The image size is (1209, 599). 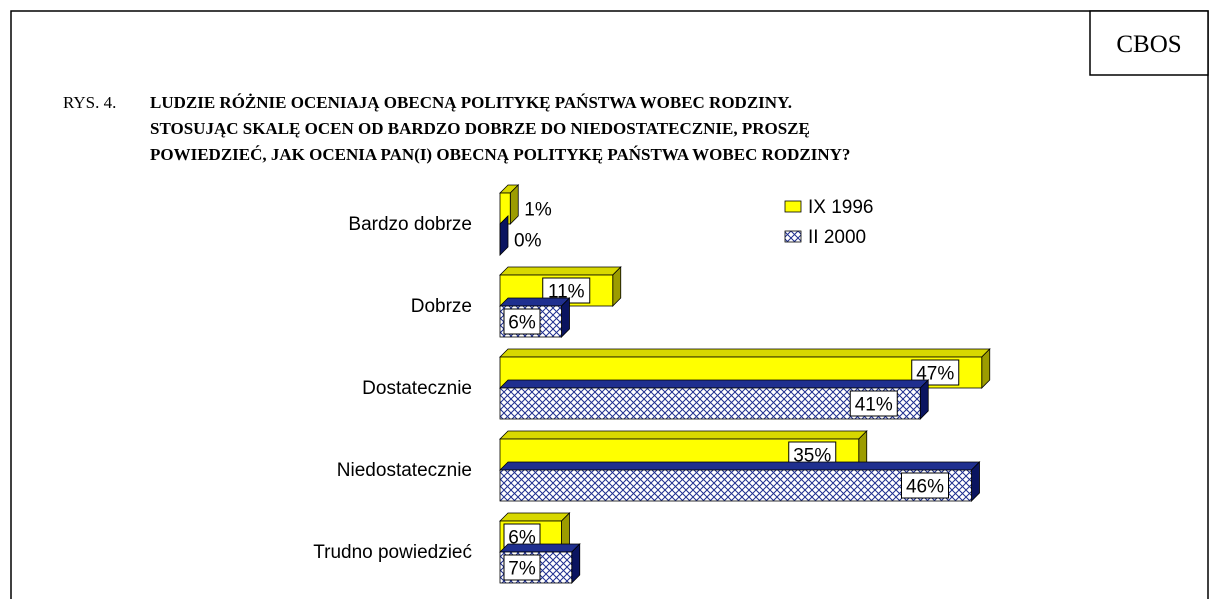 I want to click on legend-label: IX 1996, so click(x=841, y=207).